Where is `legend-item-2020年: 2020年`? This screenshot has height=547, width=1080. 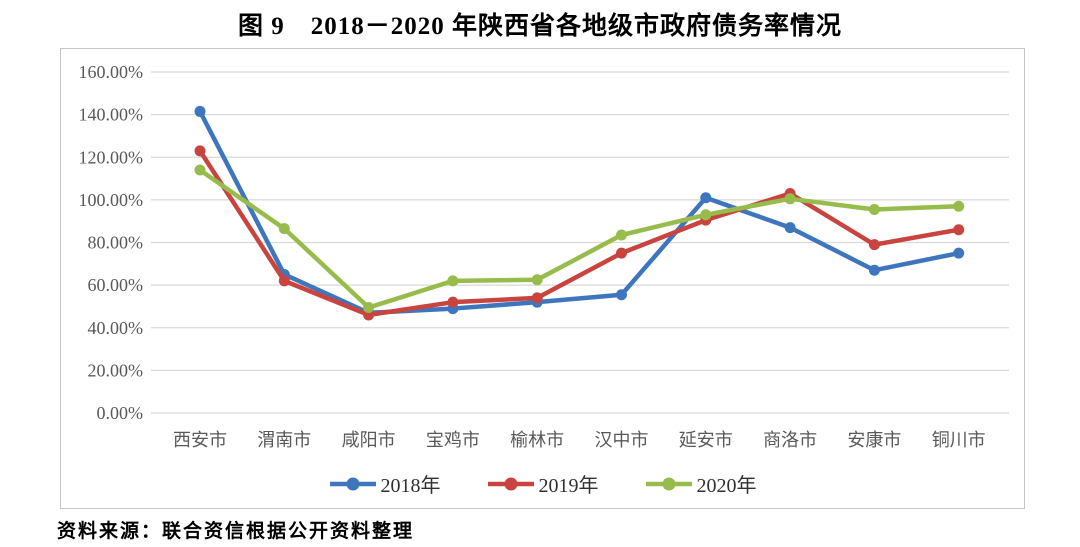
legend-item-2020年: 2020年 is located at coordinates (701, 483).